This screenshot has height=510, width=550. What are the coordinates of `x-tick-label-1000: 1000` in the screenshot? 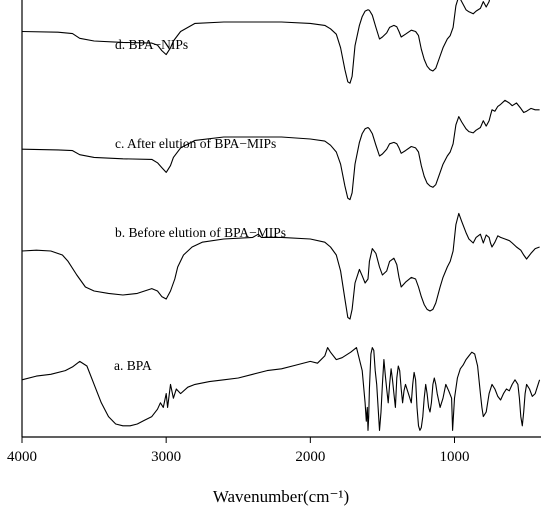 It's located at (455, 457).